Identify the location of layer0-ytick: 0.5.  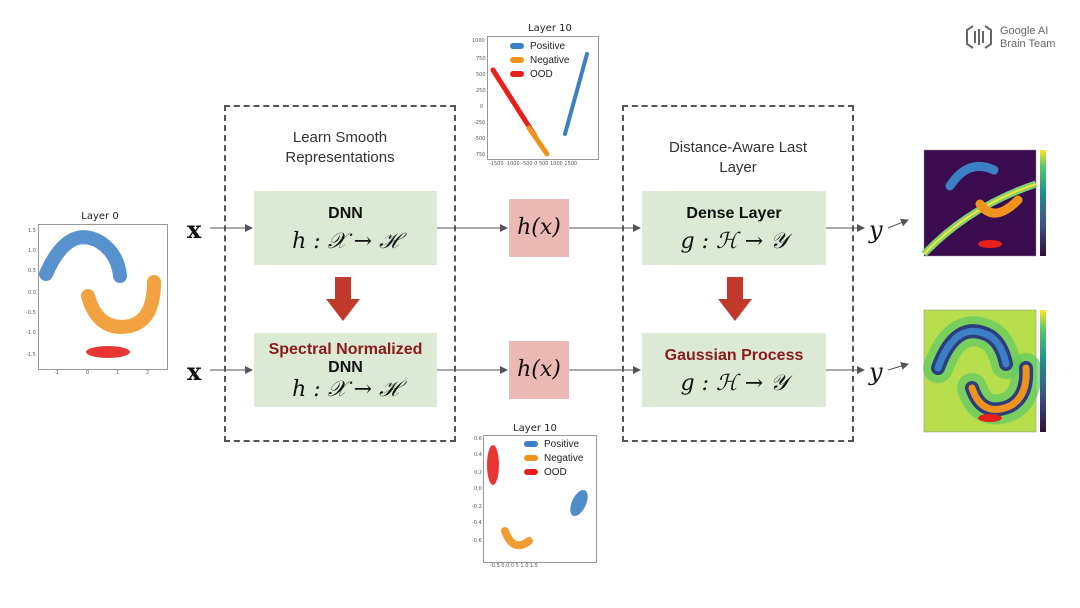
(32, 271).